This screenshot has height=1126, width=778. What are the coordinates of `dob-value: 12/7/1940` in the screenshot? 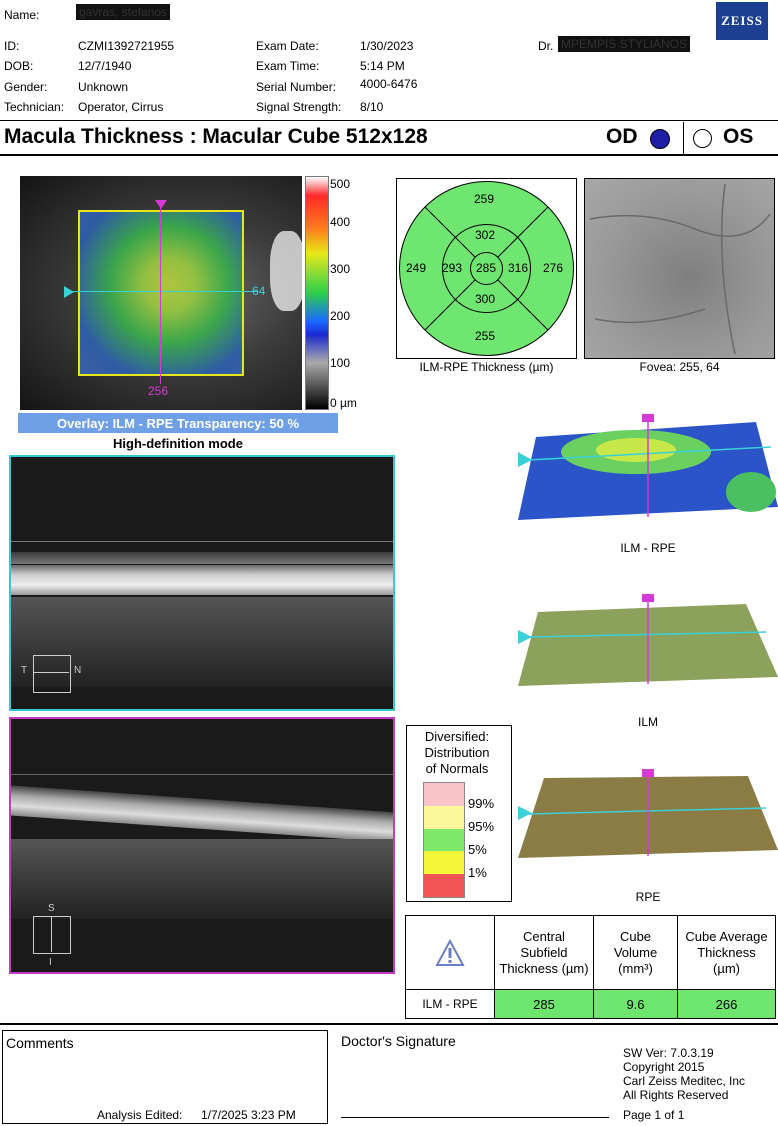 It's located at (105, 66).